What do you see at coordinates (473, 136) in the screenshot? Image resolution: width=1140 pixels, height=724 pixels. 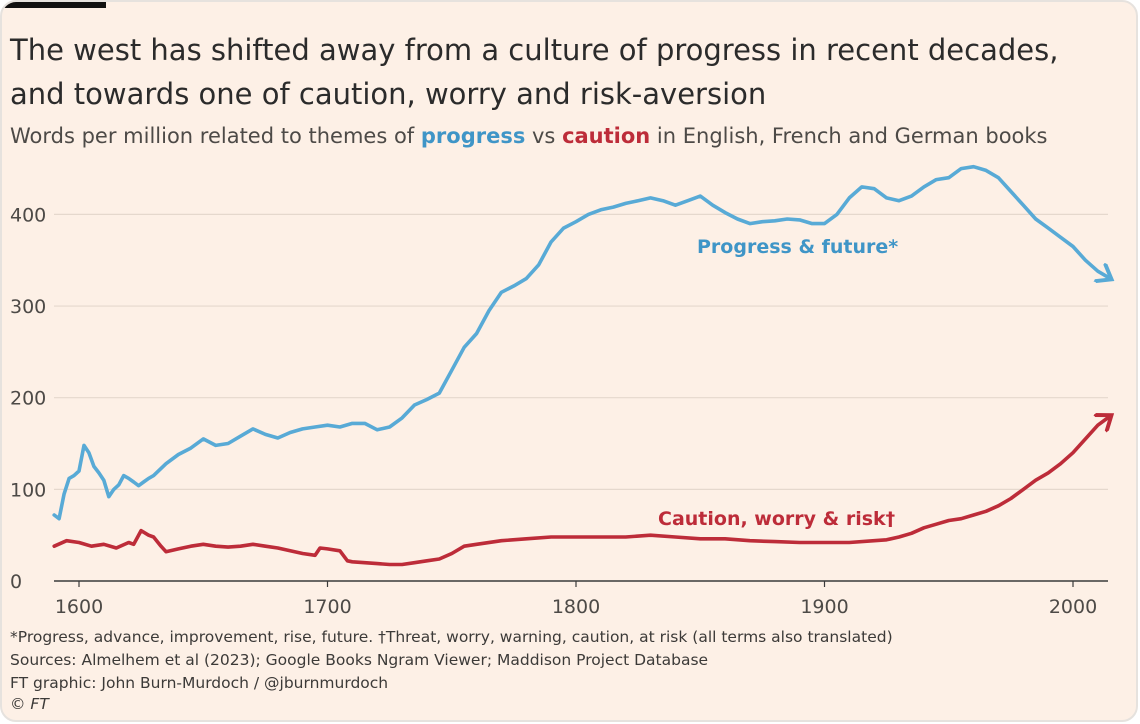 I see `subtitle-progress-keyword: progress` at bounding box center [473, 136].